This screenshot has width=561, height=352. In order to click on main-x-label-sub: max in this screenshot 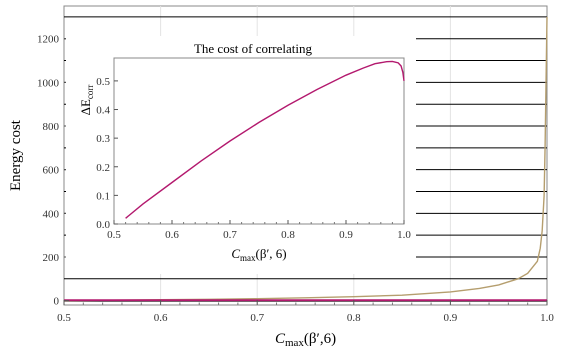, I will do `click(294, 343)`.